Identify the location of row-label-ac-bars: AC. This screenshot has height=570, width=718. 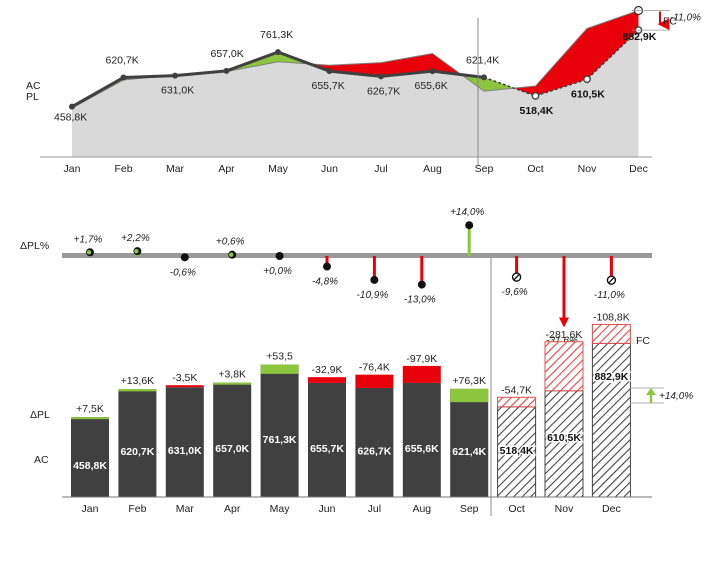
(41, 460).